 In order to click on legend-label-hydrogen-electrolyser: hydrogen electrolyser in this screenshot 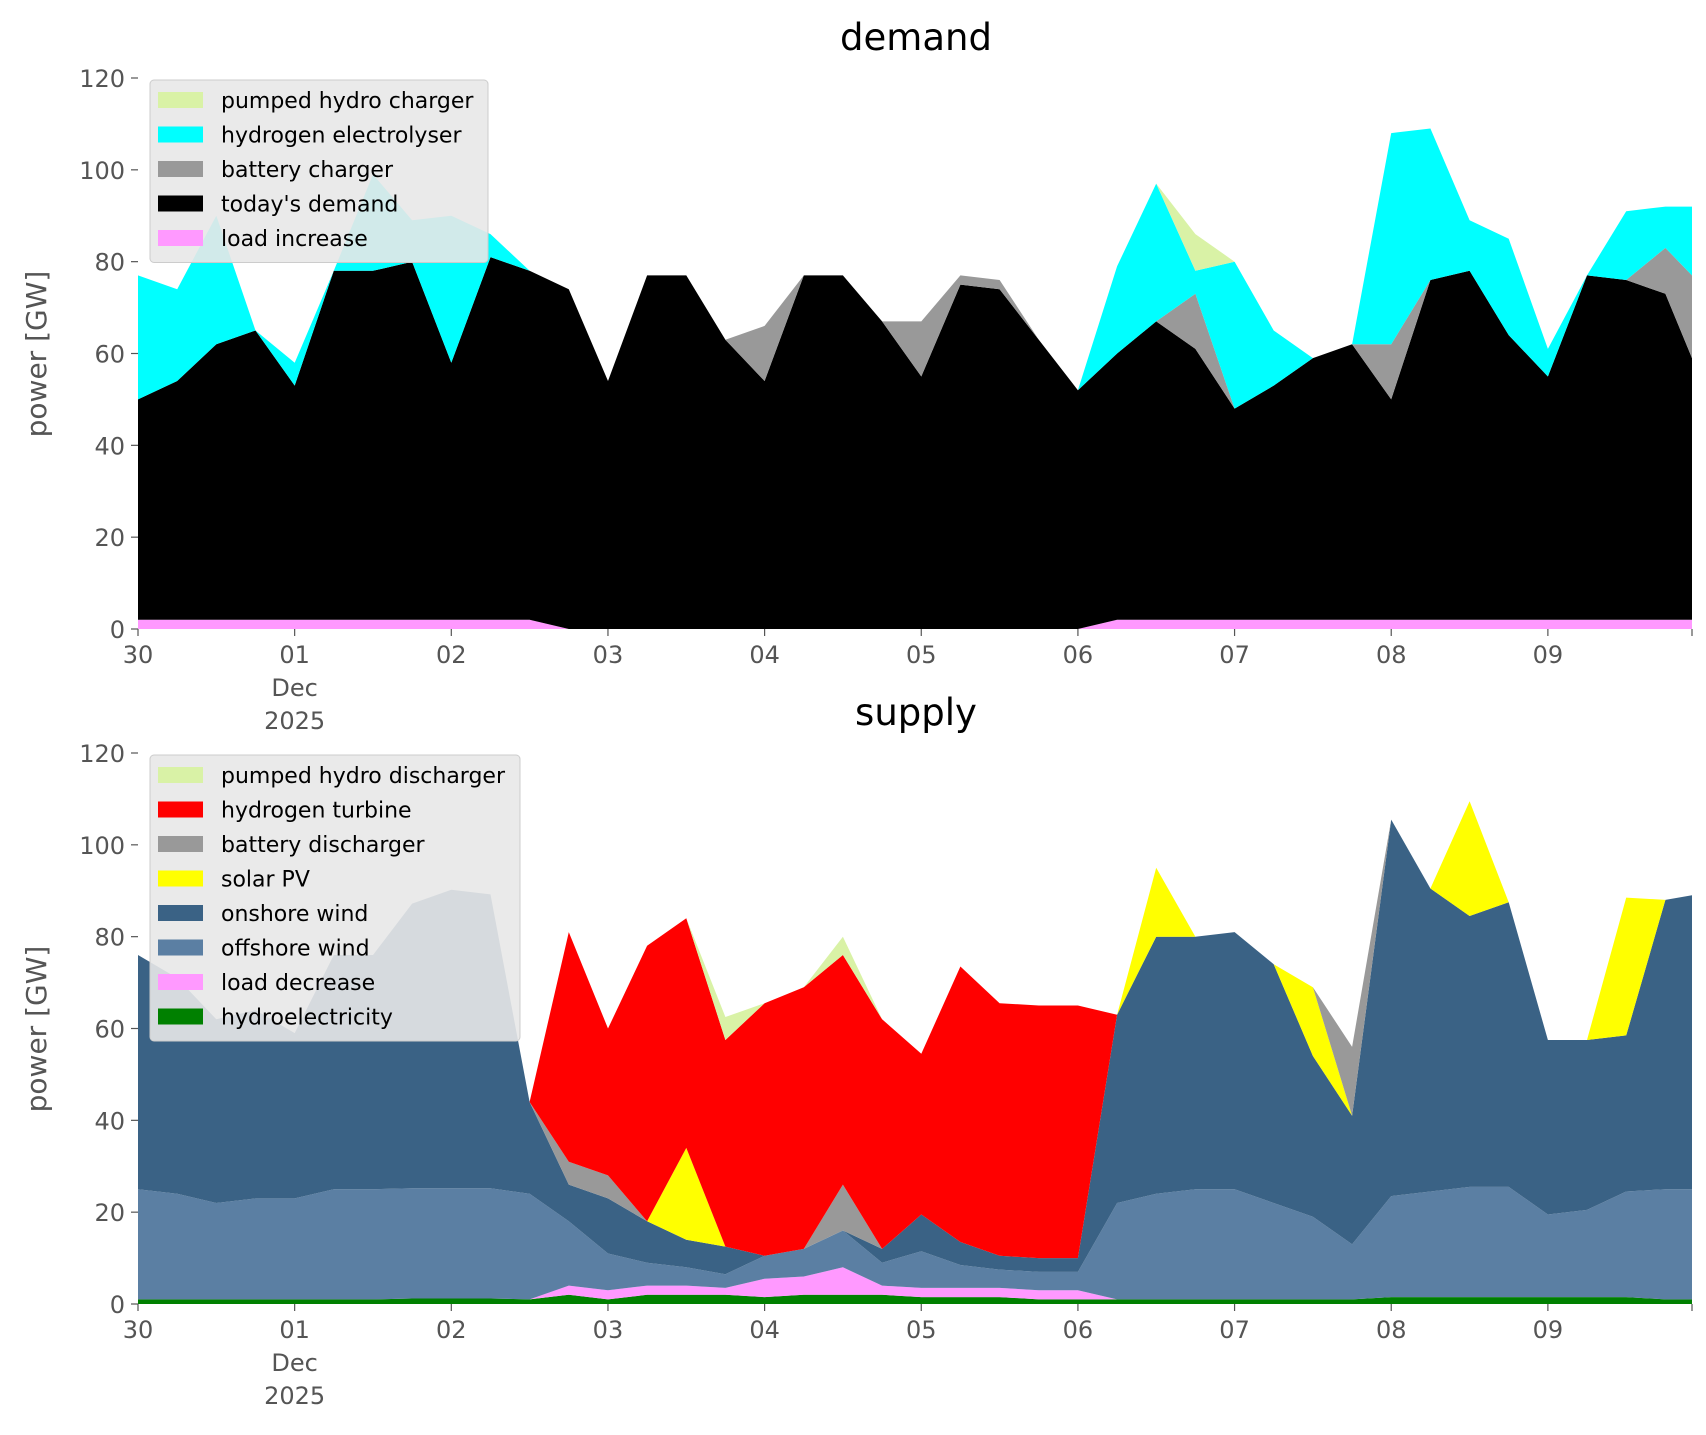, I will do `click(341, 136)`.